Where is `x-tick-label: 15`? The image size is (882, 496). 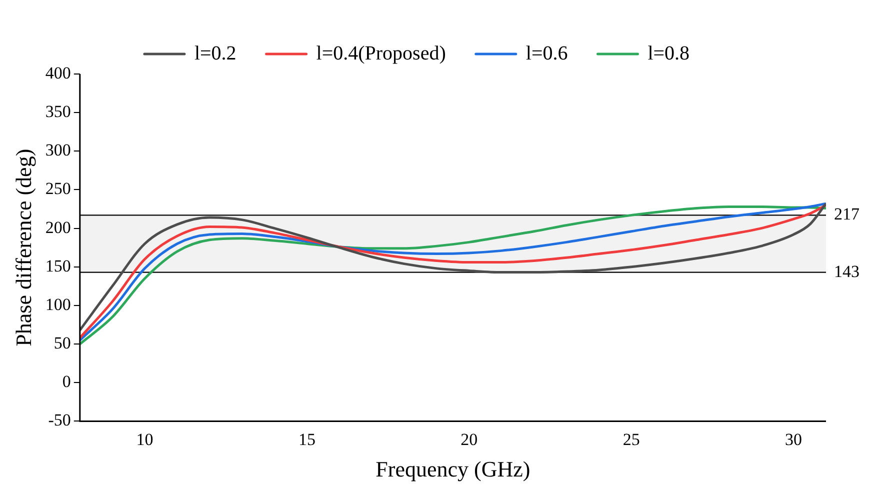 x-tick-label: 15 is located at coordinates (307, 439).